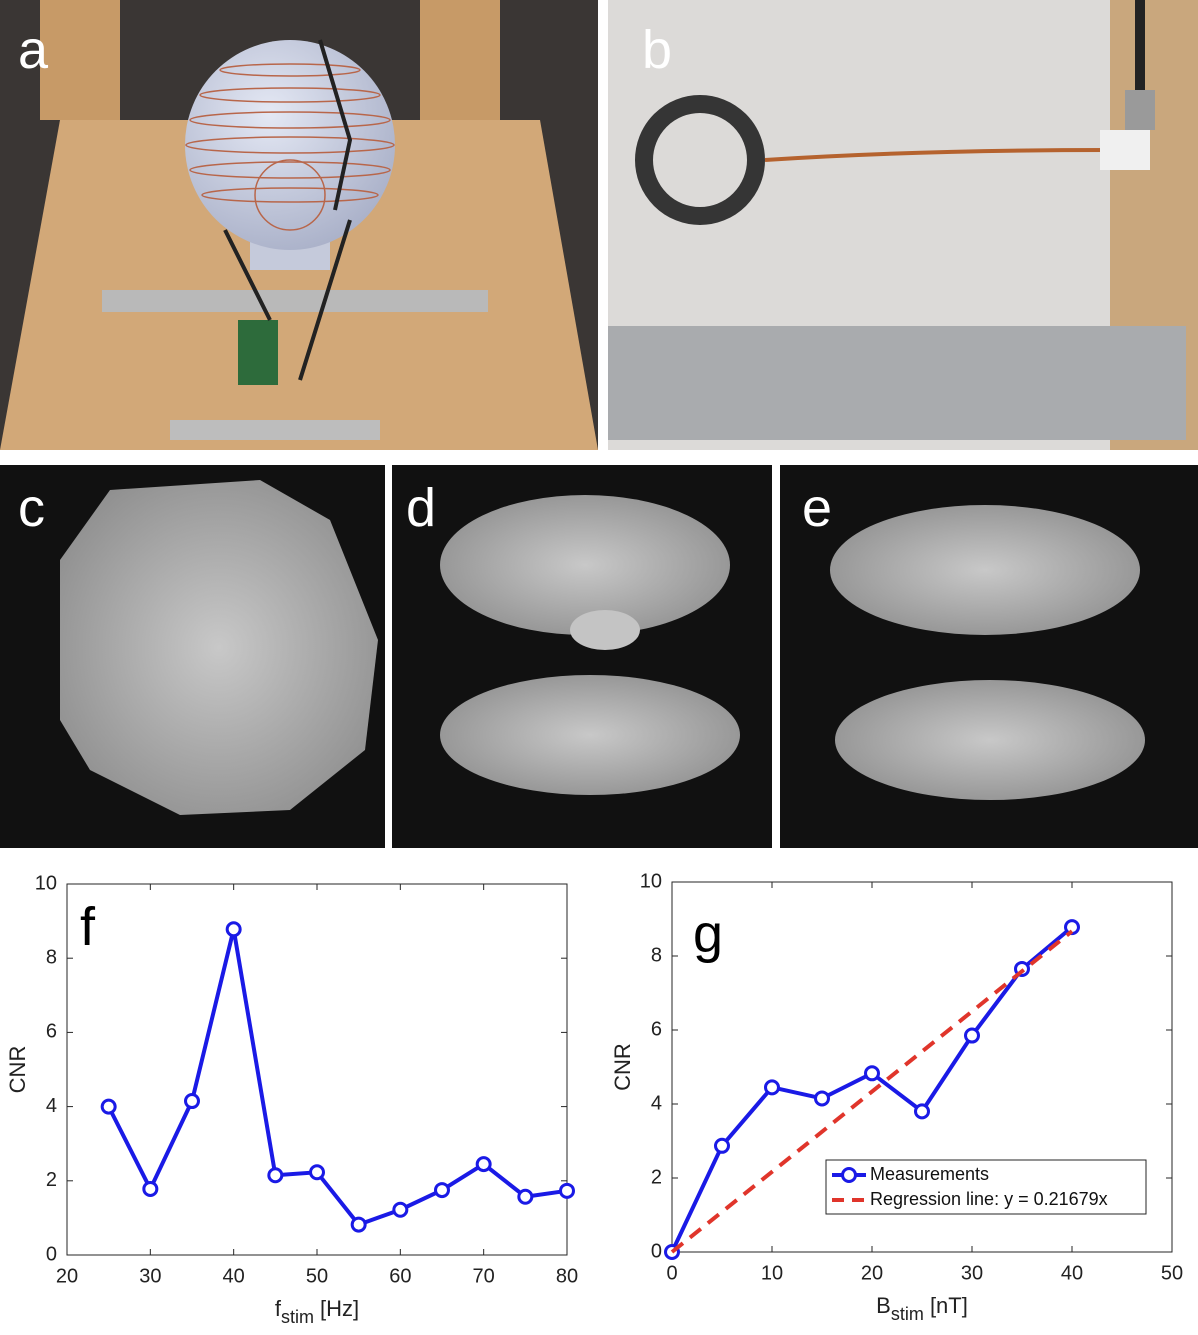  I want to click on x-tick-label: 80, so click(567, 1276).